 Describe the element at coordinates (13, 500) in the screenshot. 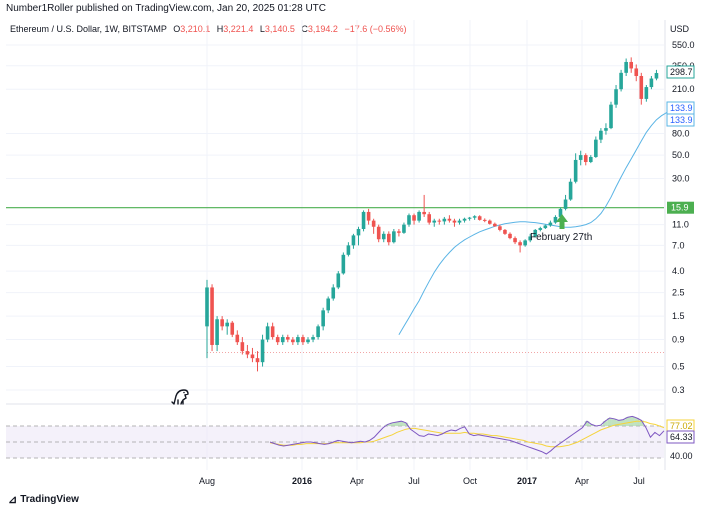

I see `tradingview-logo-icon: ⊿` at that location.